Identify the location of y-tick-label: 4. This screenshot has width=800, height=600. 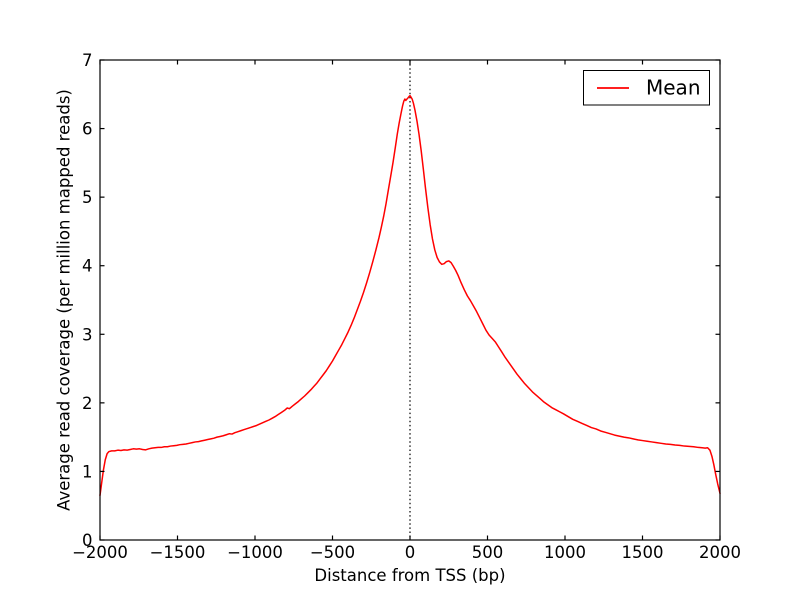
(87, 266).